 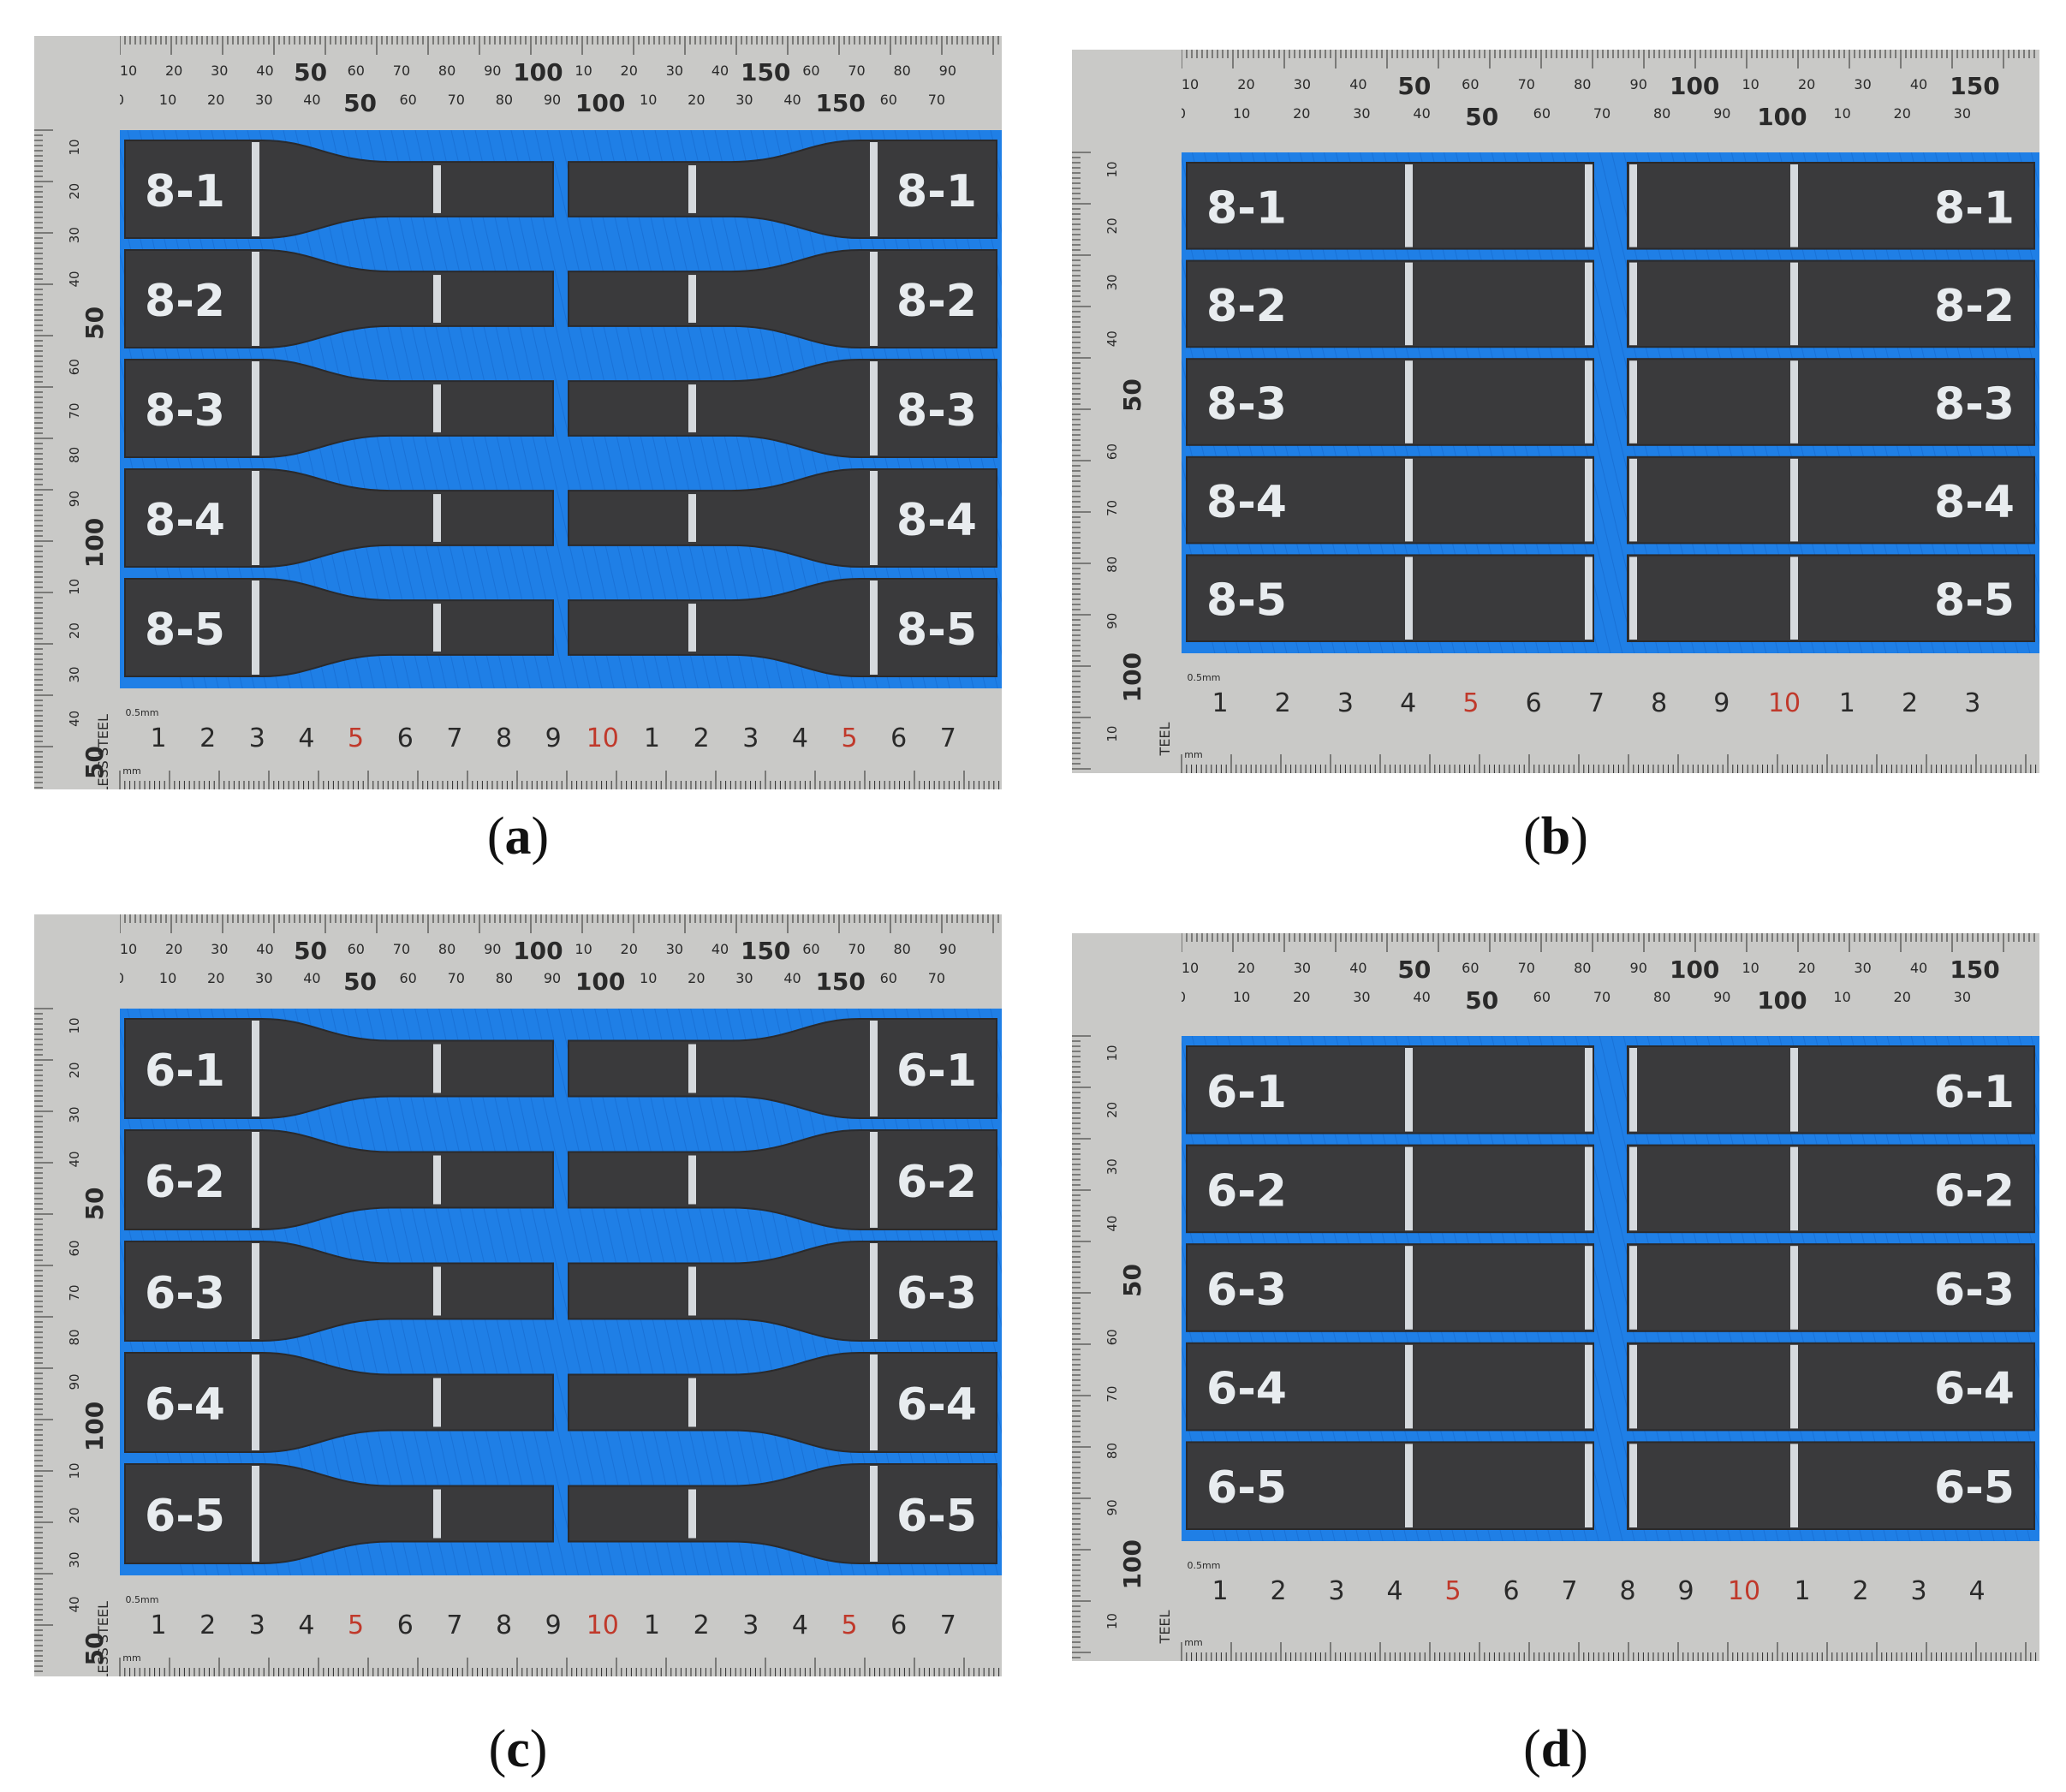 I want to click on specimen-label-right: 6-2, so click(x=936, y=1182).